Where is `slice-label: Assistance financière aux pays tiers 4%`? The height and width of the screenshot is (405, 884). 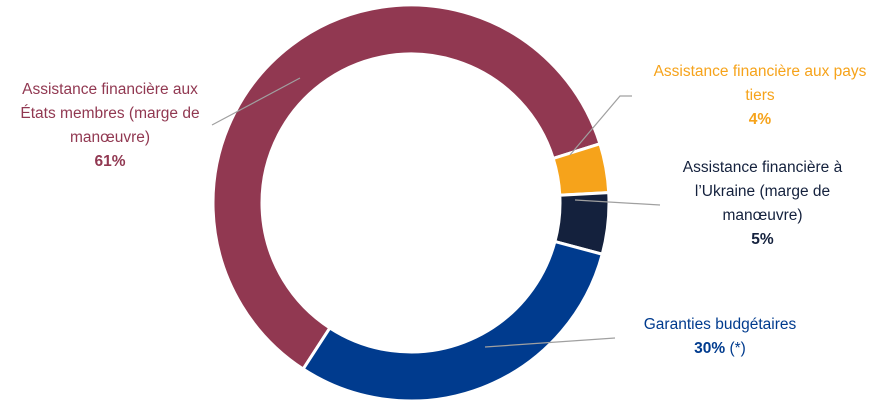 slice-label: Assistance financière aux pays tiers 4% is located at coordinates (760, 96).